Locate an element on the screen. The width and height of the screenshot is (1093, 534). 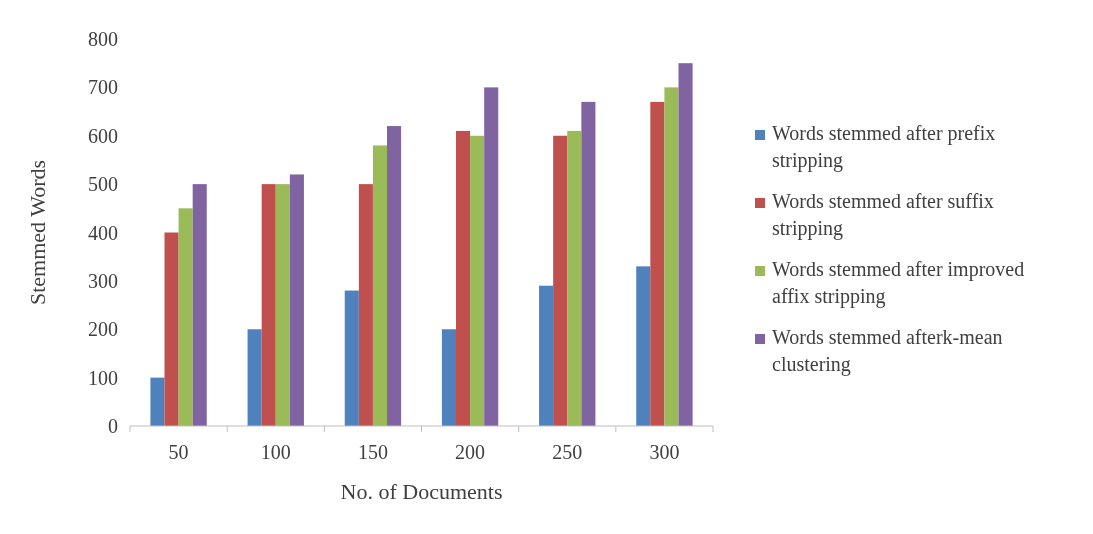
y-tick-label: 300 is located at coordinates (103, 280).